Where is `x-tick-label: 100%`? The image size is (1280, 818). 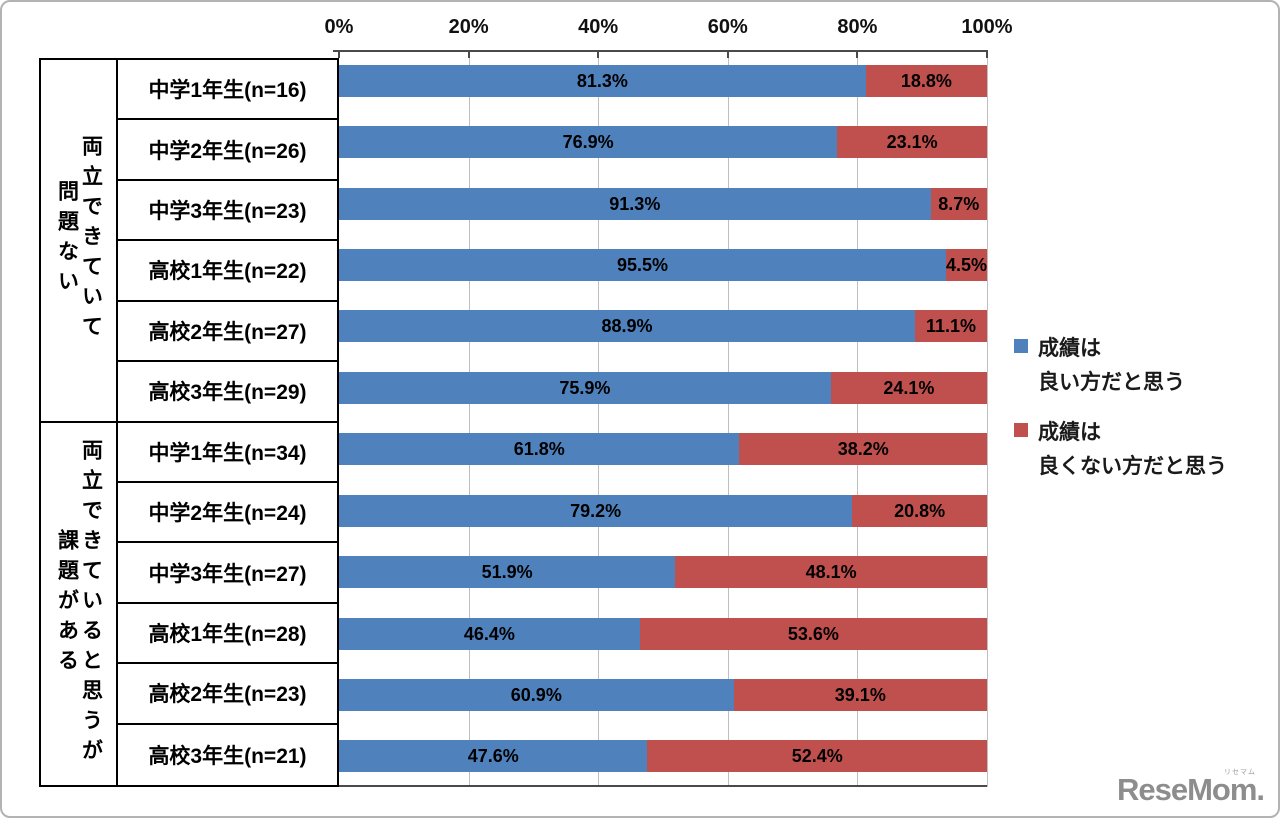
x-tick-label: 100% is located at coordinates (987, 27).